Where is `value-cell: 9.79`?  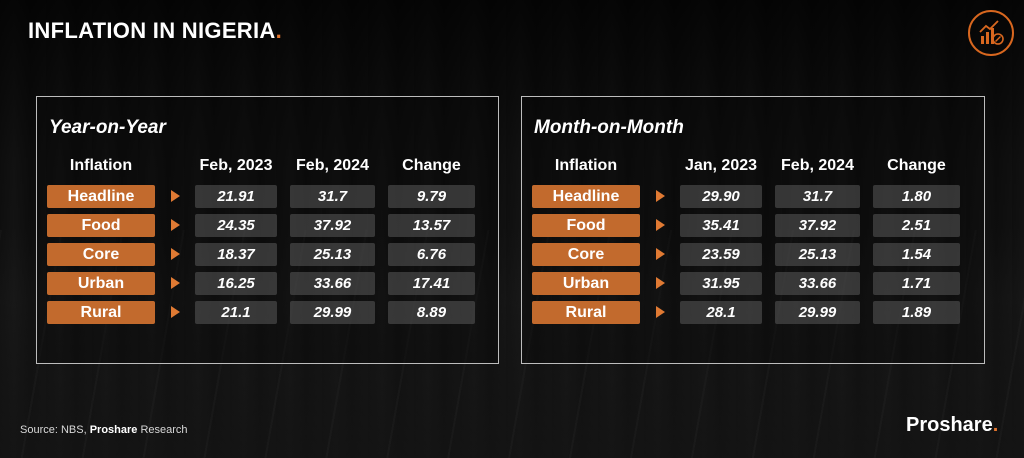 value-cell: 9.79 is located at coordinates (431, 196).